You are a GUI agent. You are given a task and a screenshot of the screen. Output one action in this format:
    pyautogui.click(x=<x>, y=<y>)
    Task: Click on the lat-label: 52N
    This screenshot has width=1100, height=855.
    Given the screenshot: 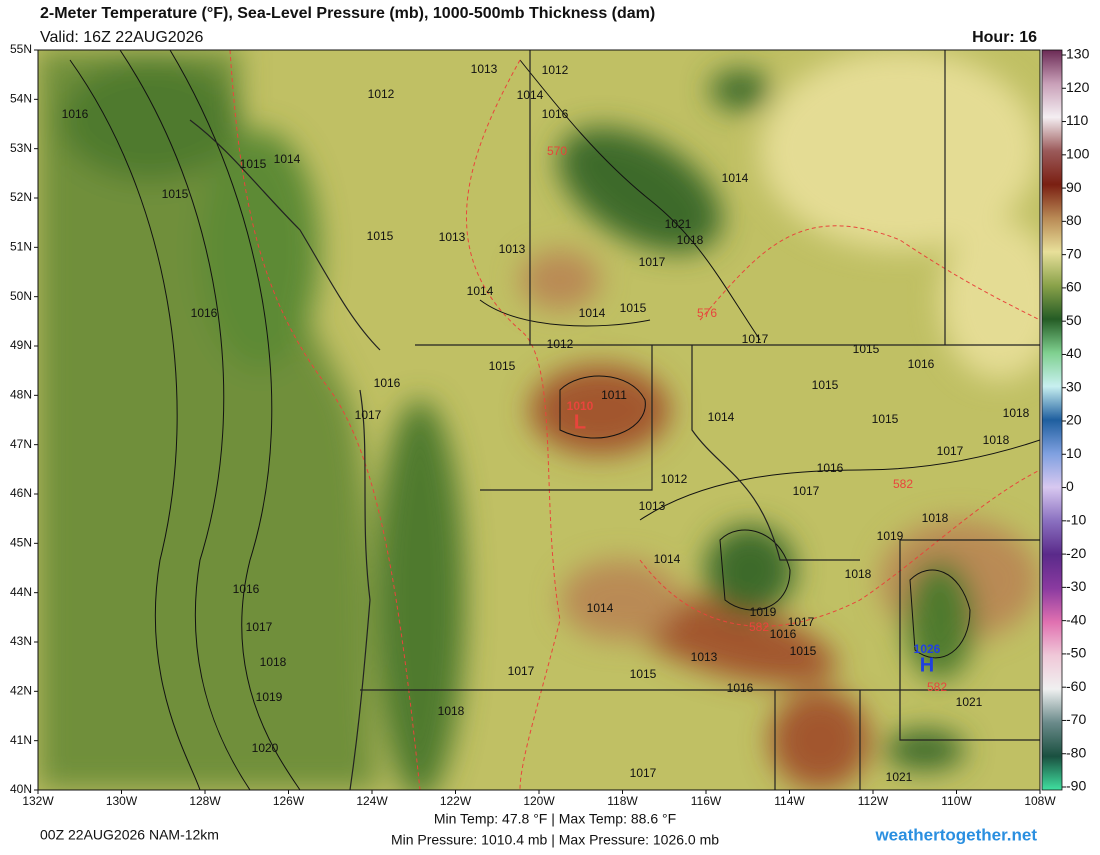 What is the action you would take?
    pyautogui.click(x=21, y=197)
    